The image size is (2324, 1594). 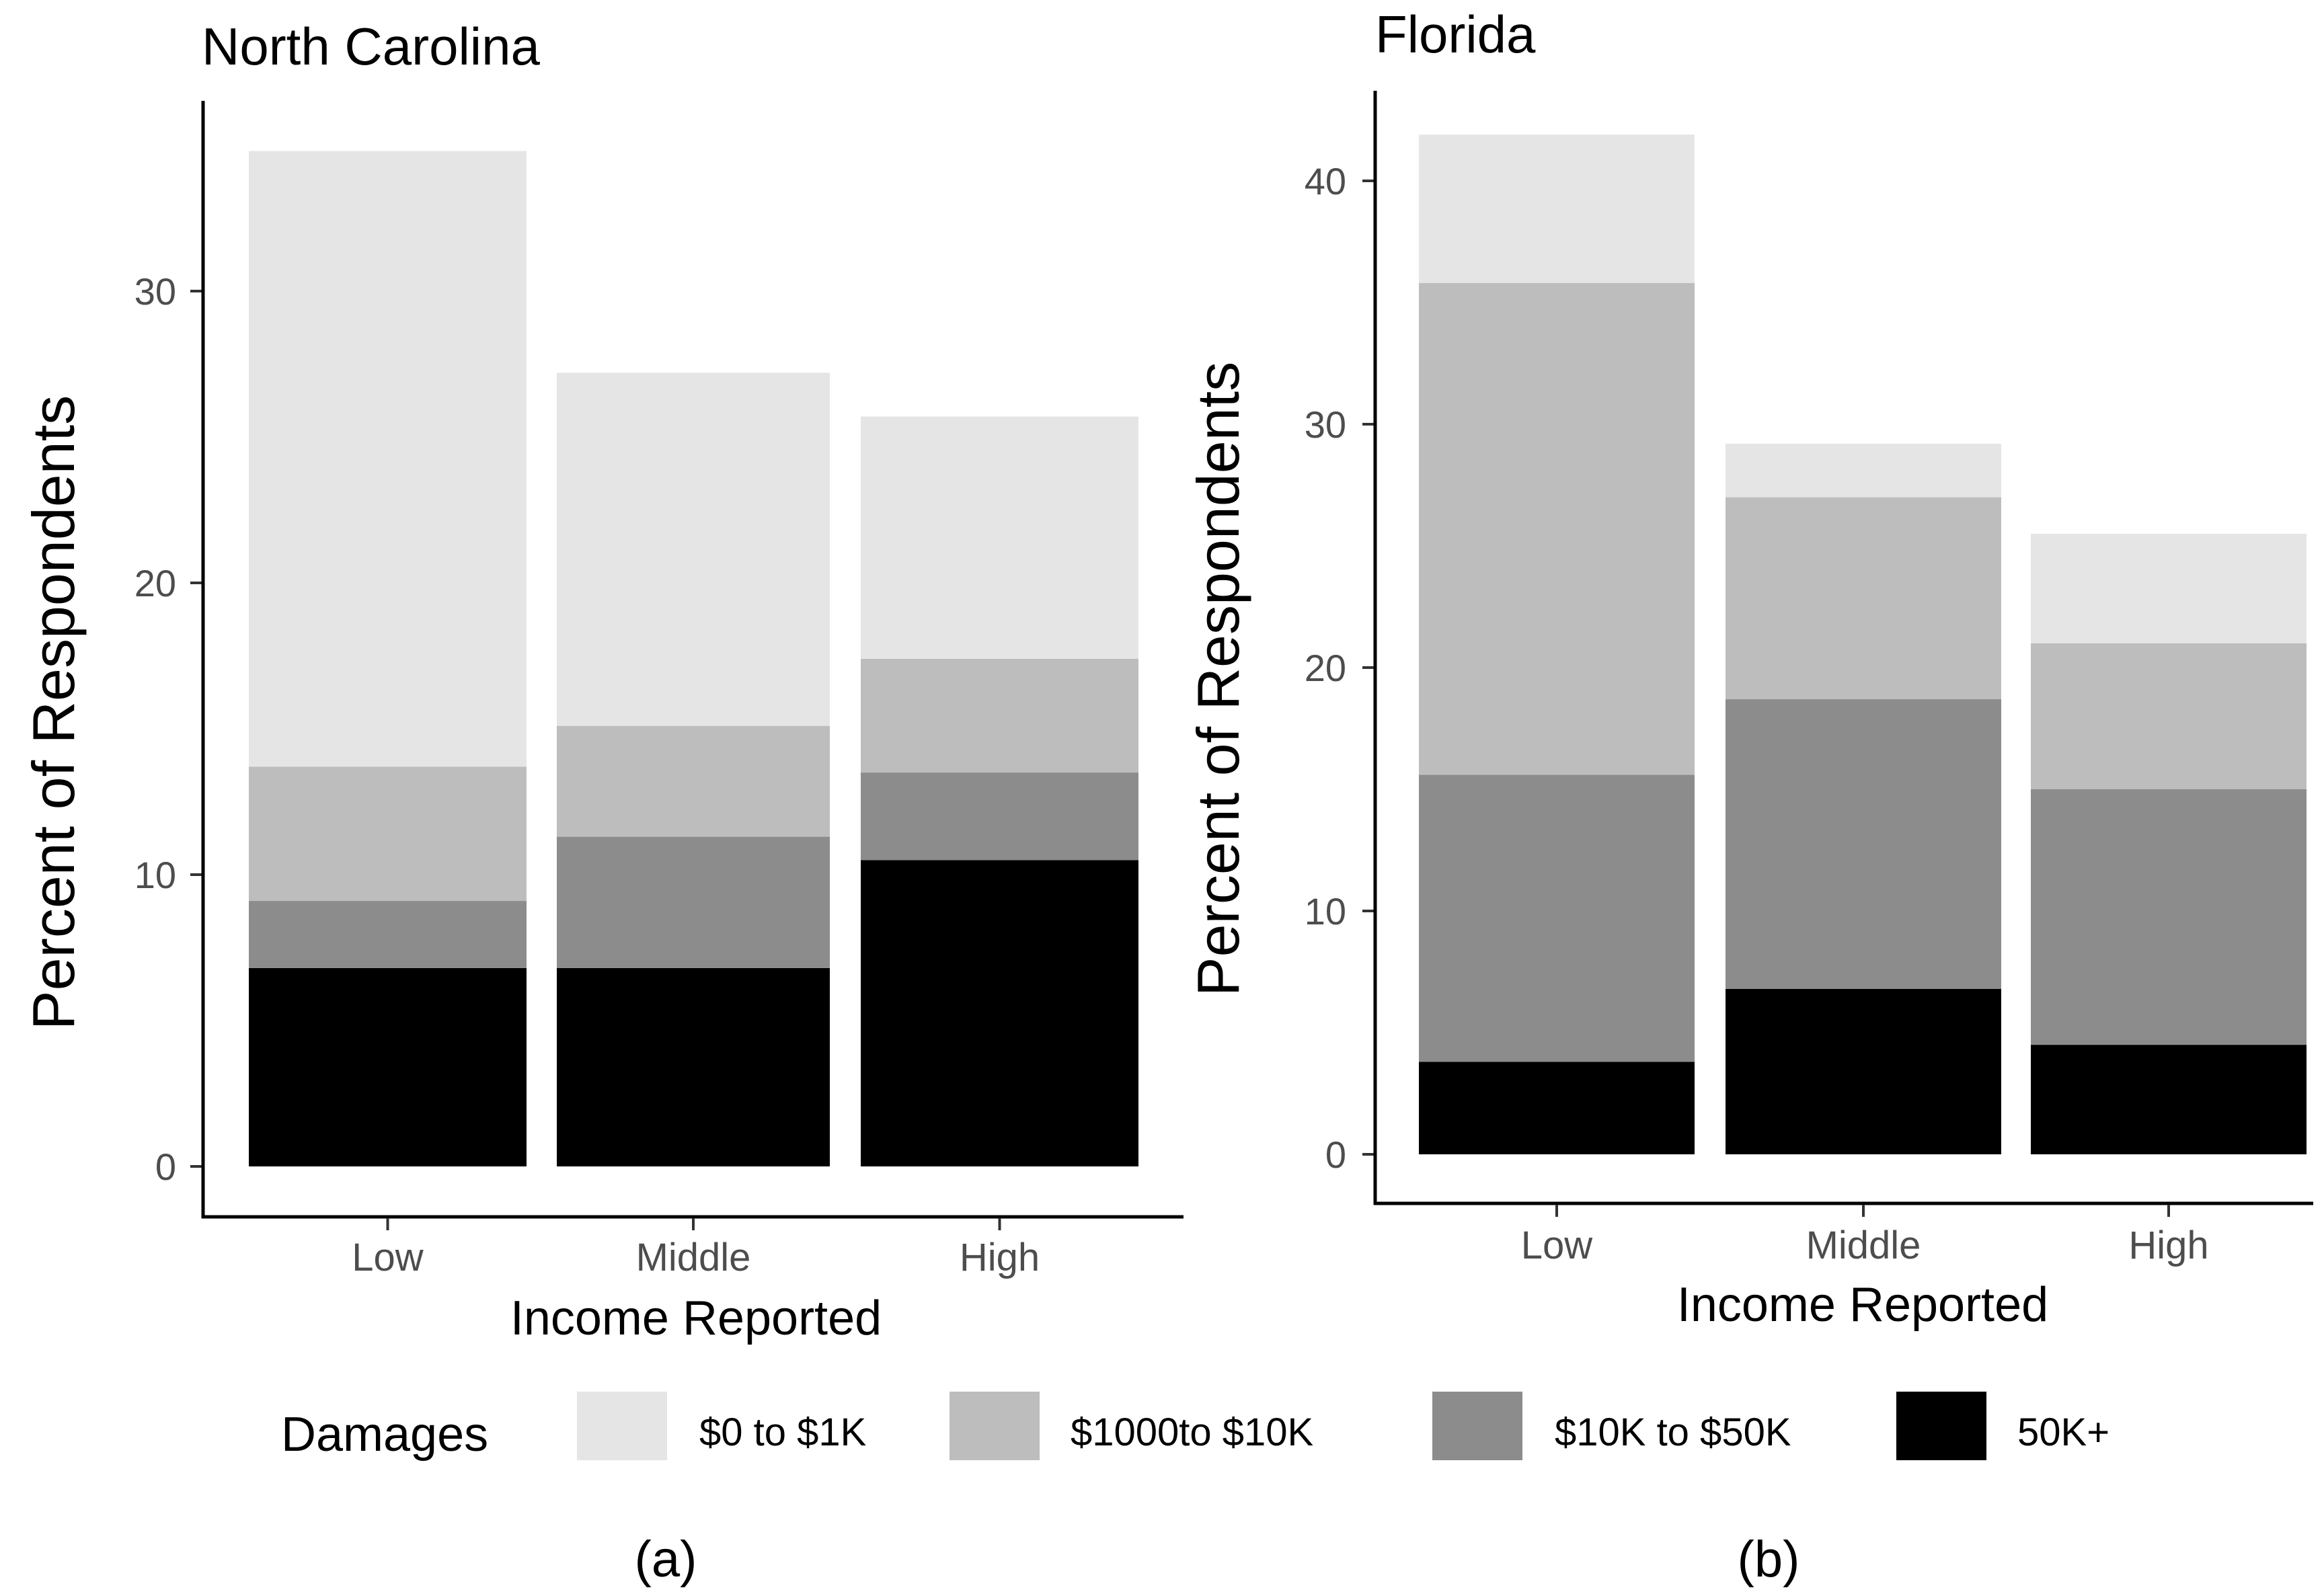 What do you see at coordinates (1192, 1432) in the screenshot?
I see `legend-label-1000to-10k: $1000to $10K` at bounding box center [1192, 1432].